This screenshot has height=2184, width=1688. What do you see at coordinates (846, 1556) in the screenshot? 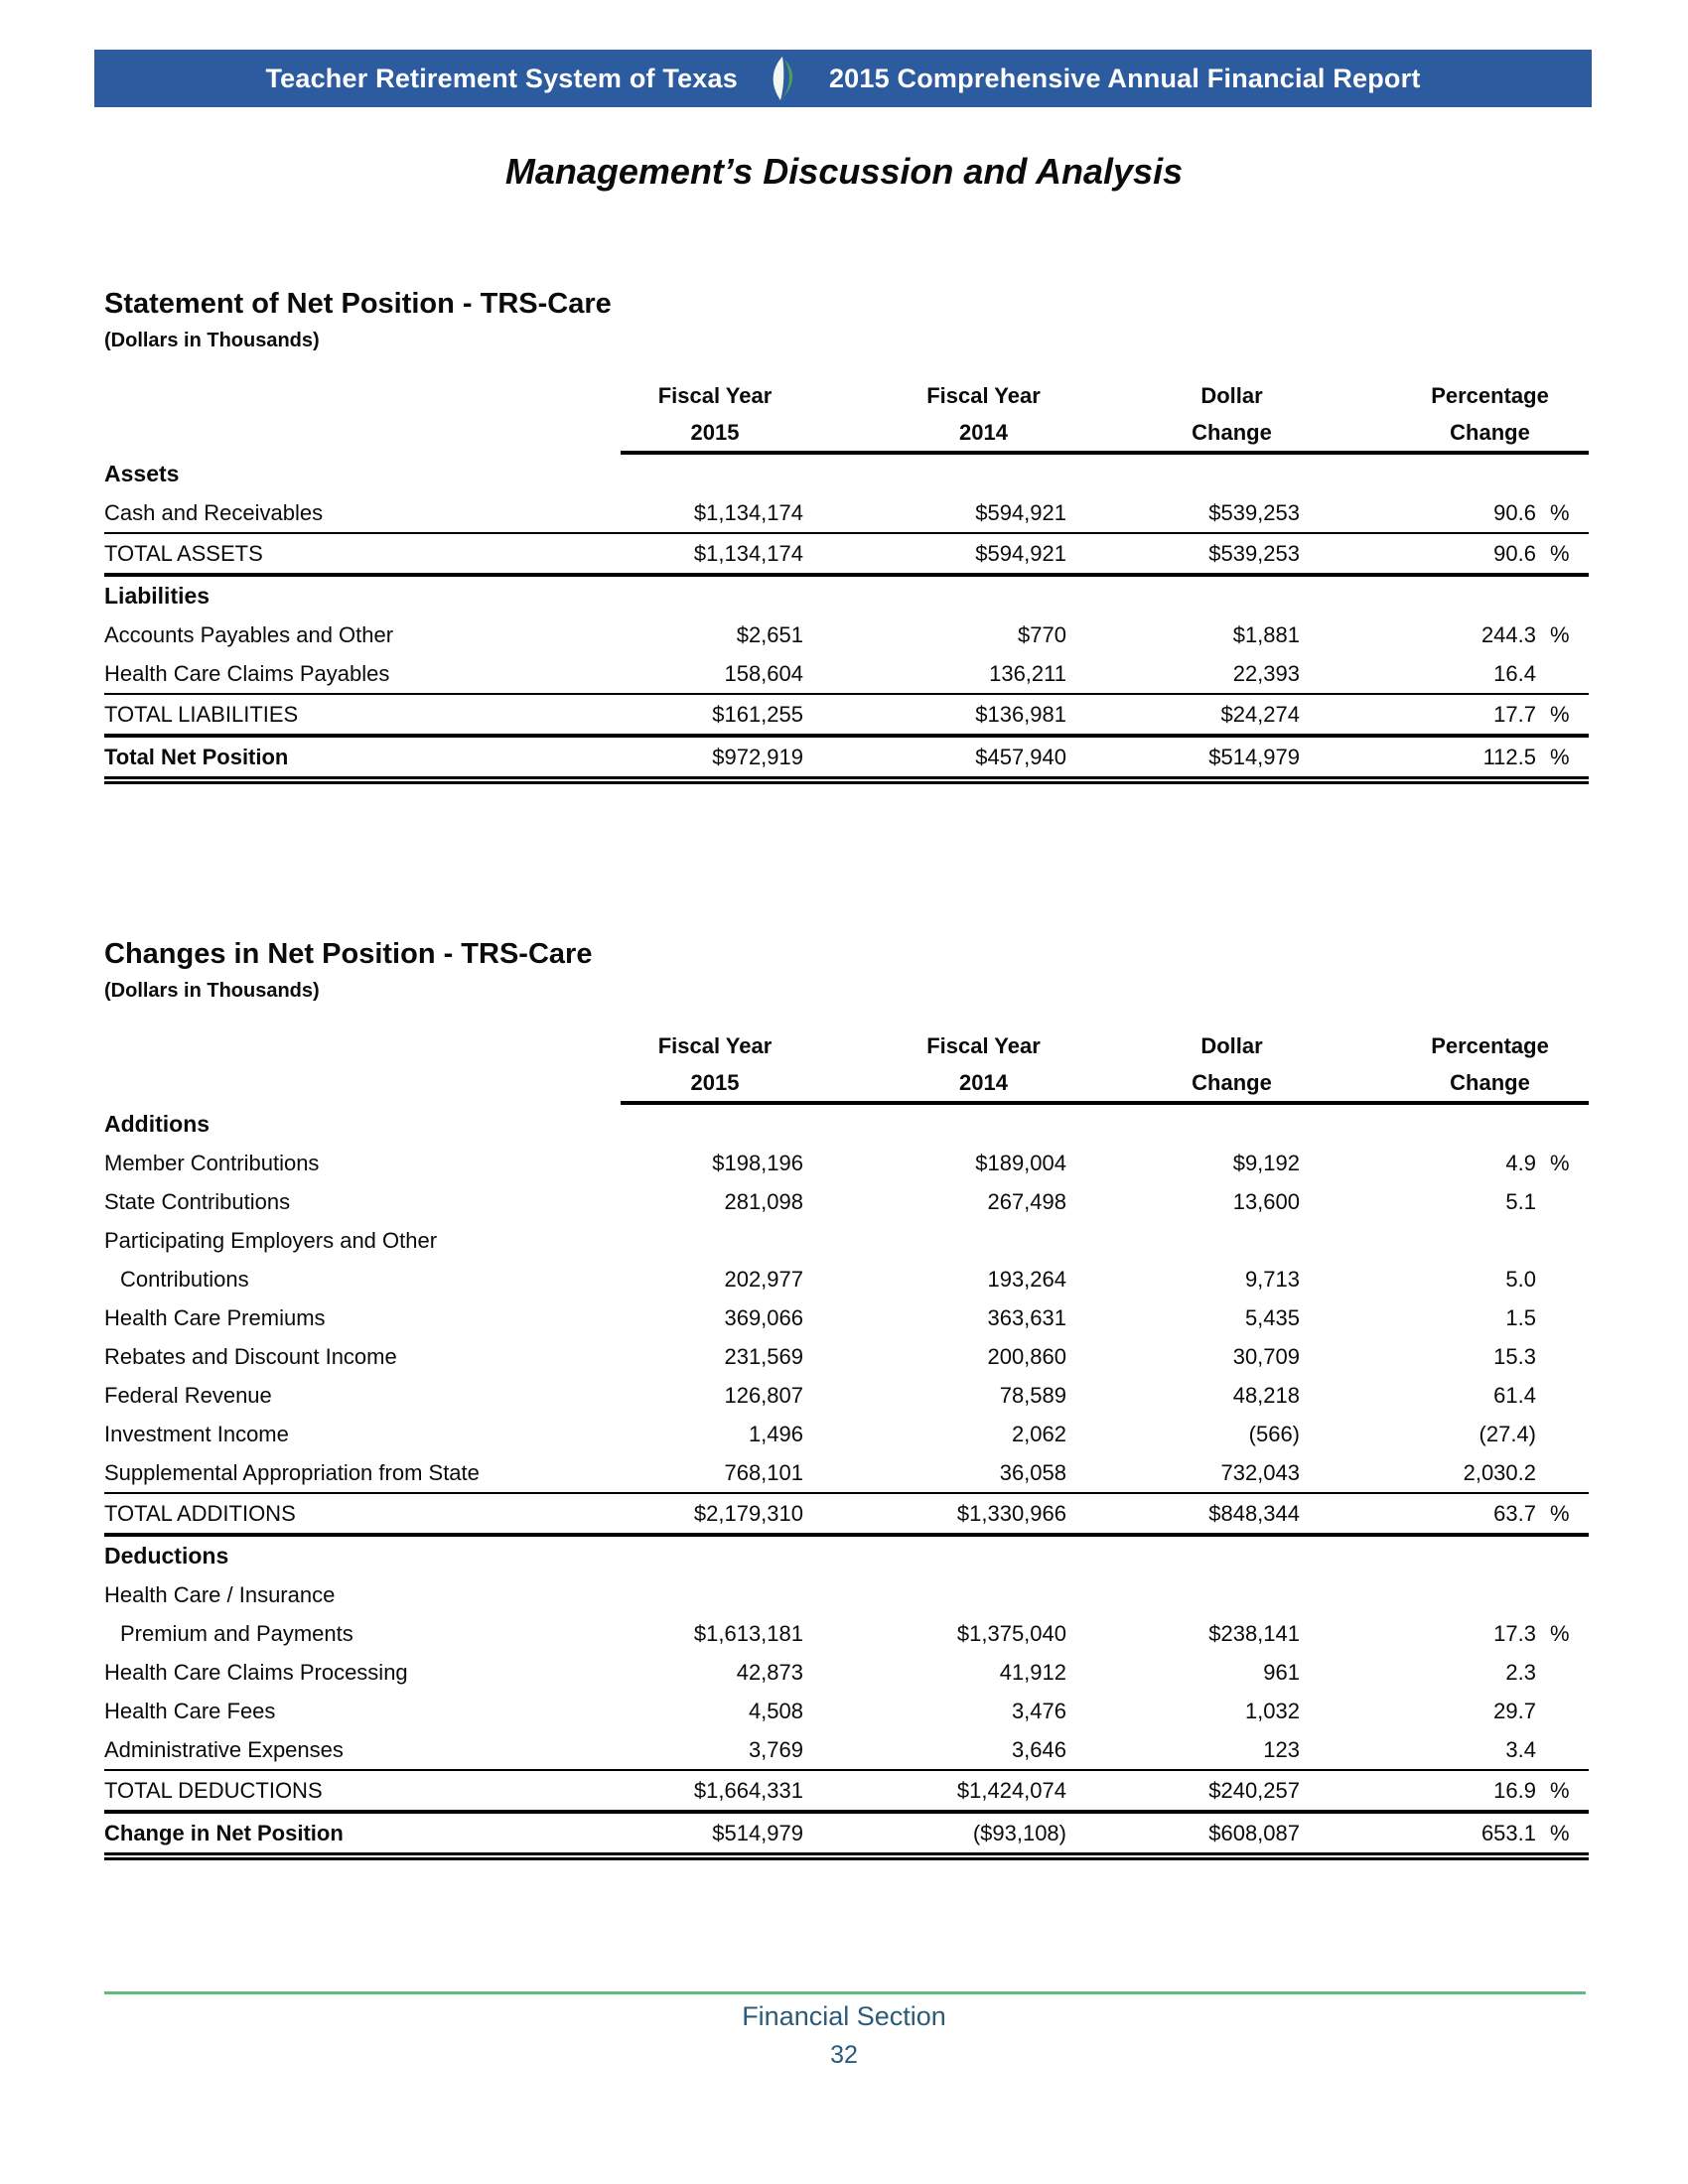
I see `table-row: Deductions` at bounding box center [846, 1556].